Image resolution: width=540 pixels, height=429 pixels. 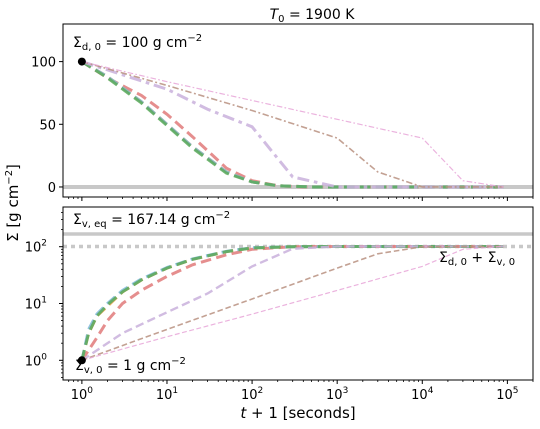 I want to click on top-start-point, so click(x=81, y=61).